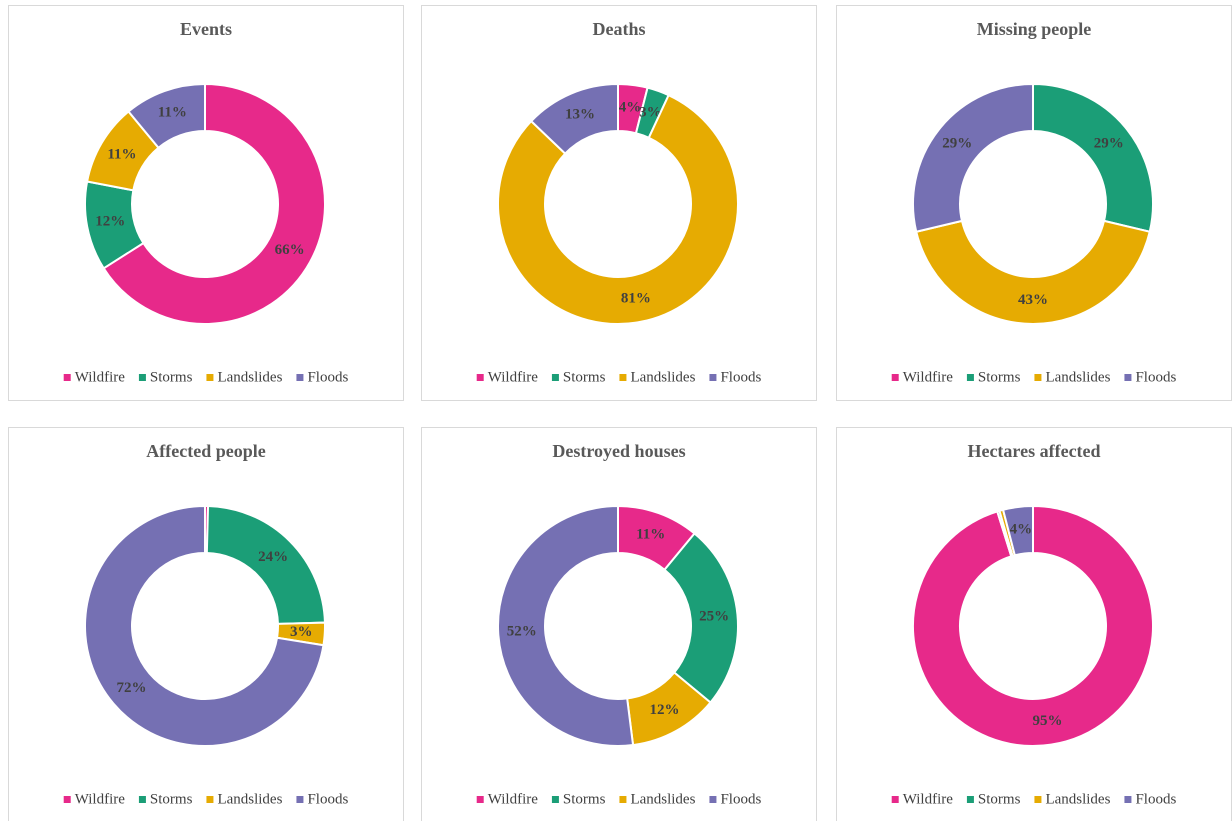  Describe the element at coordinates (618, 451) in the screenshot. I see `chart-title: Destroyed houses` at that location.